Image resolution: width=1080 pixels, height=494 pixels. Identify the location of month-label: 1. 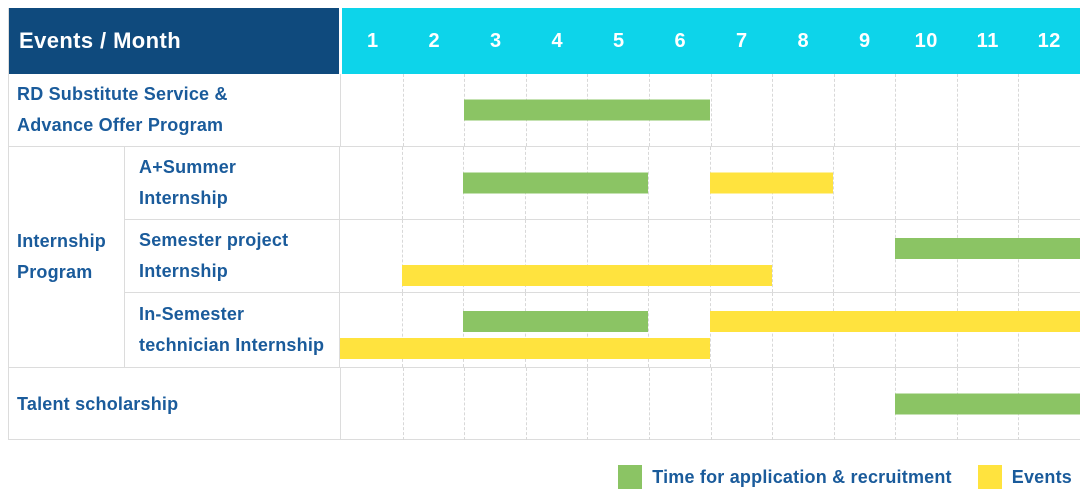
(372, 40).